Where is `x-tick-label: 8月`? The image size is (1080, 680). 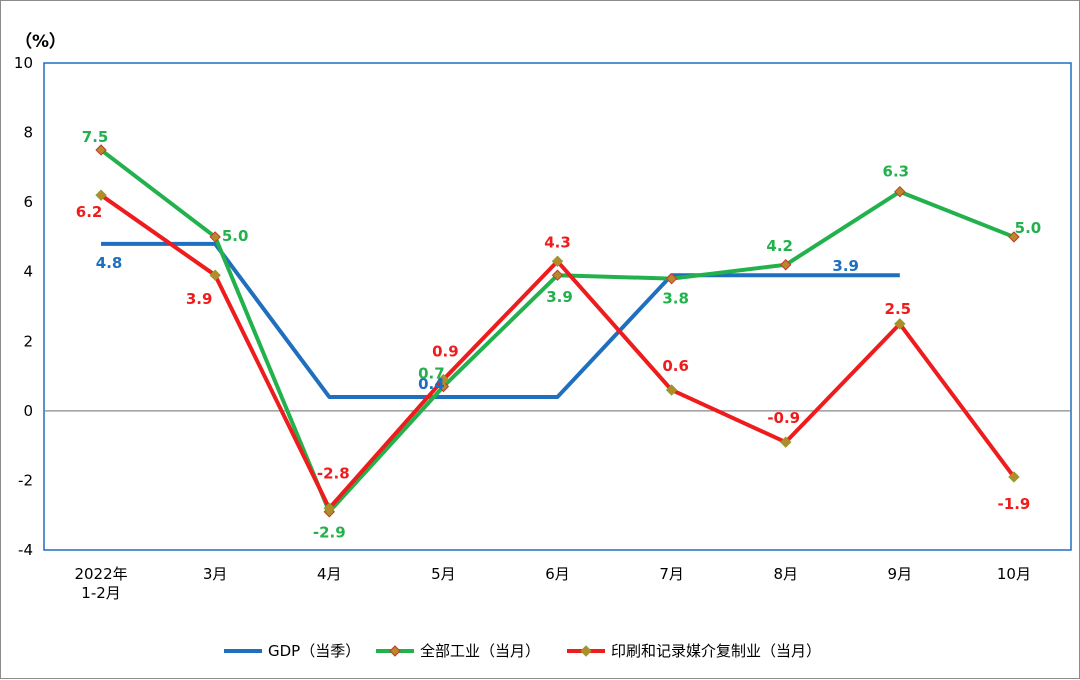
x-tick-label: 8月 is located at coordinates (785, 574).